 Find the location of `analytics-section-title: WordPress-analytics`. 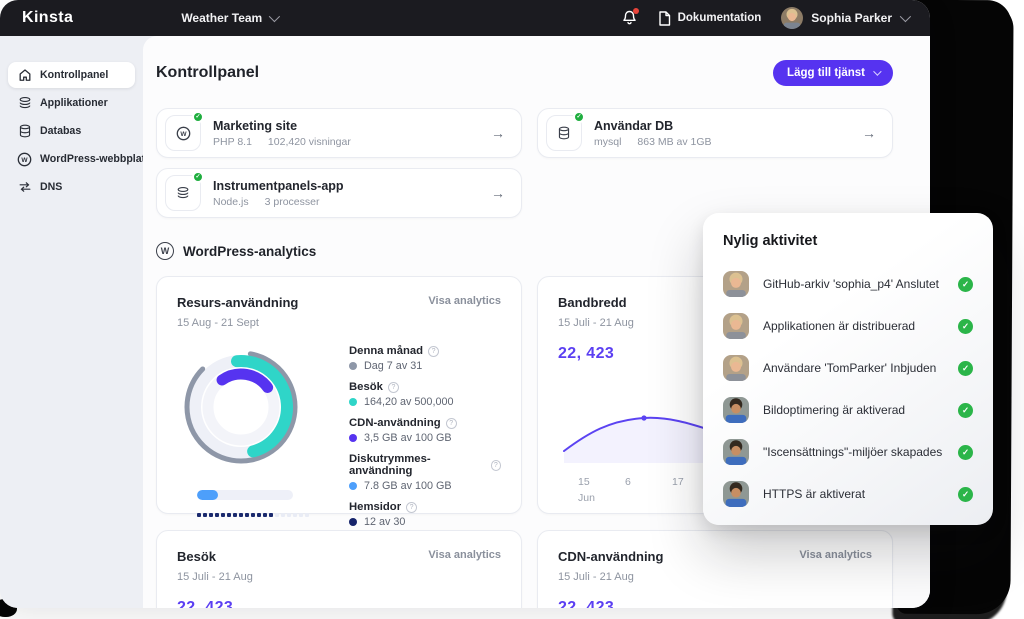

analytics-section-title: WordPress-analytics is located at coordinates (250, 251).